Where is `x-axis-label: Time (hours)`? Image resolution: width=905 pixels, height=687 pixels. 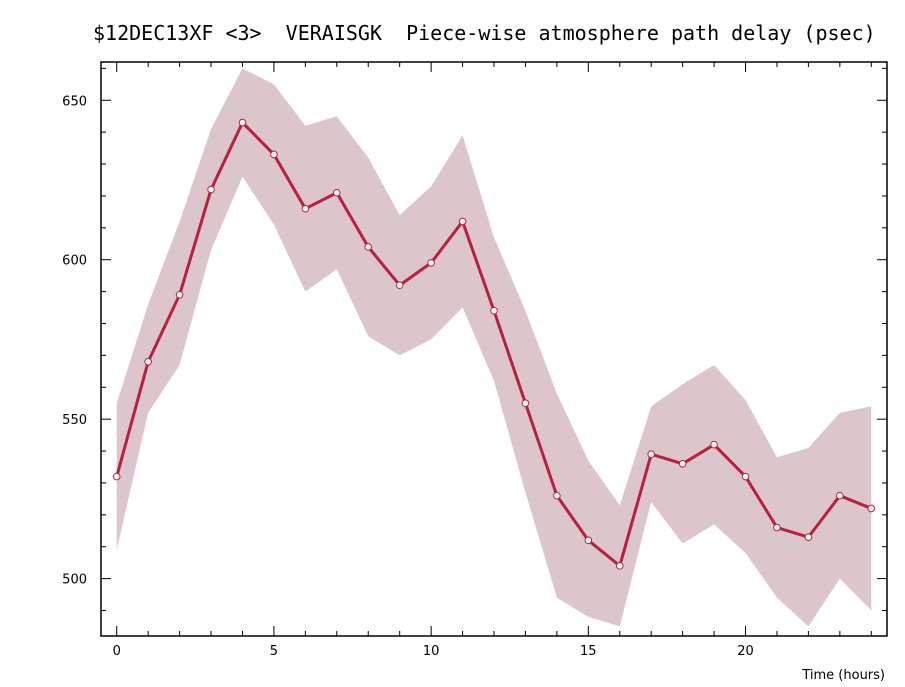
x-axis-label: Time (hours) is located at coordinates (843, 675).